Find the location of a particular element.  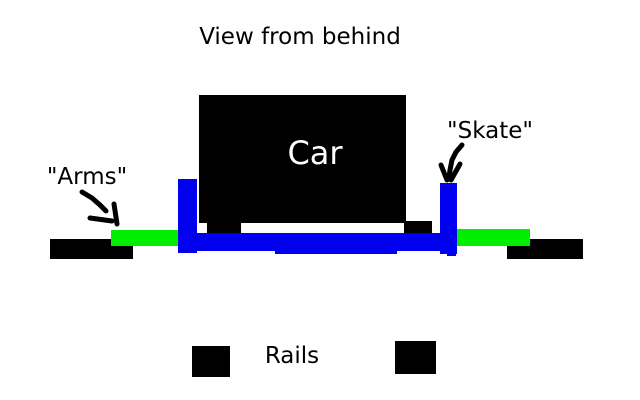

skate-base-lower is located at coordinates (336, 247).